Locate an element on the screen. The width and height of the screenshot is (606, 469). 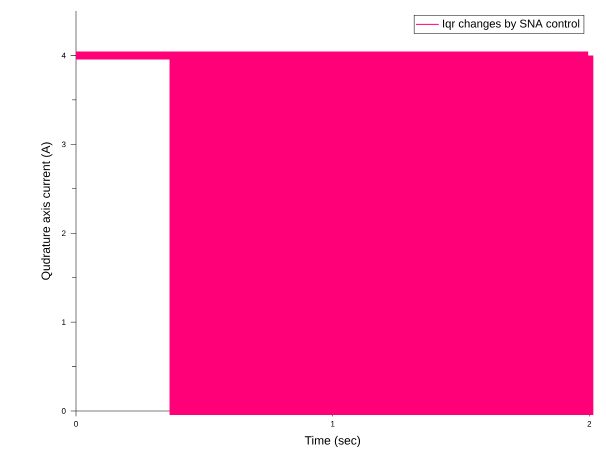
y-tick-label: 1 is located at coordinates (64, 322).